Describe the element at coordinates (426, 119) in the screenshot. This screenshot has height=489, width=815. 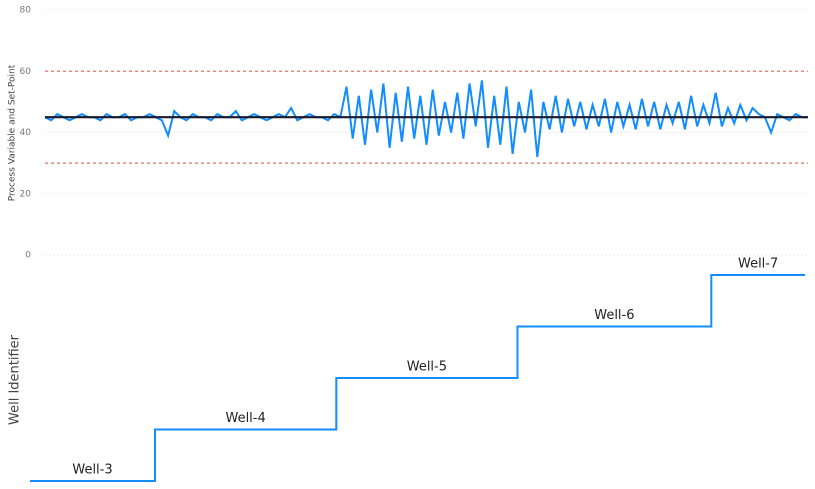
I see `series-line` at that location.